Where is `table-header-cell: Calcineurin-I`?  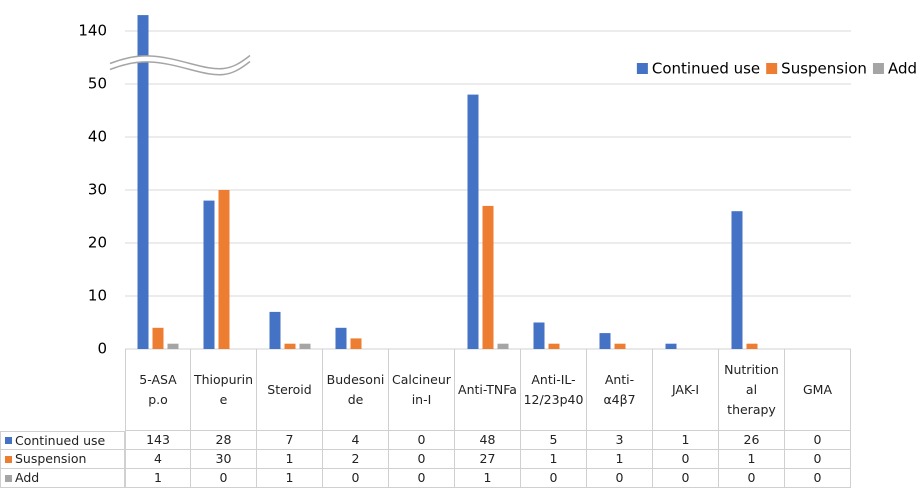
table-header-cell: Calcineurin-I is located at coordinates (422, 390).